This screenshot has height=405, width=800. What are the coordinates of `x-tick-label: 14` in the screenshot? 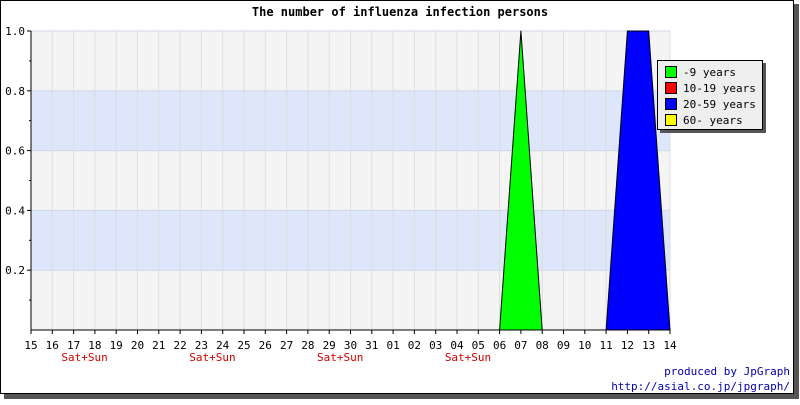 It's located at (670, 345).